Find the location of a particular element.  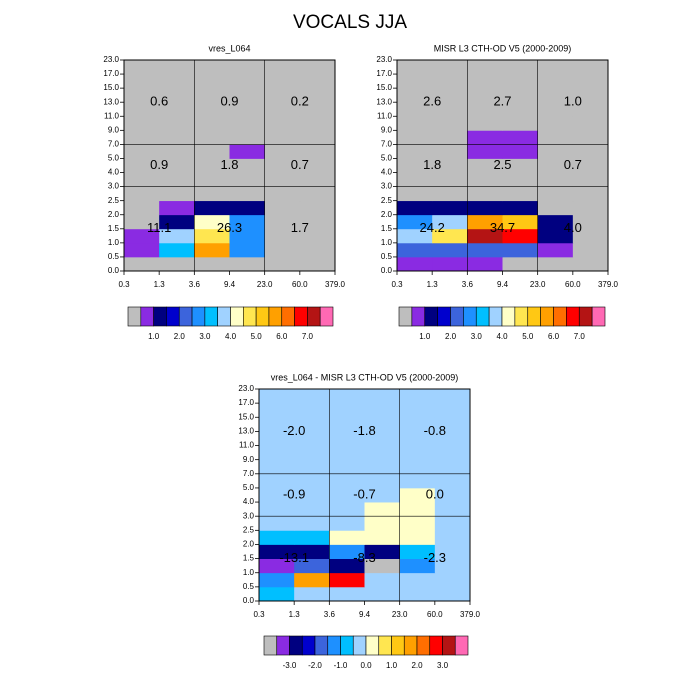

annotation: 0.2 is located at coordinates (300, 101).